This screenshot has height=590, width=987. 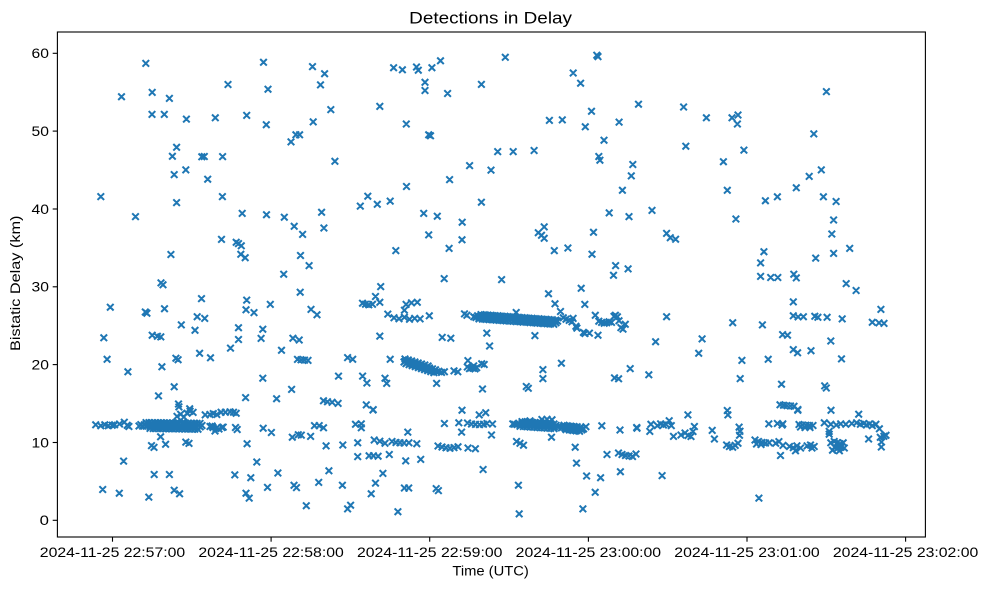 I want to click on svg-text: 60, so click(x=40, y=53).